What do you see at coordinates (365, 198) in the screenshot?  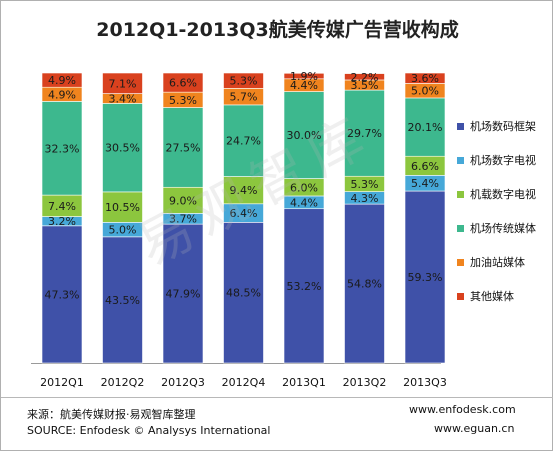 I see `data-label: 4.3%` at bounding box center [365, 198].